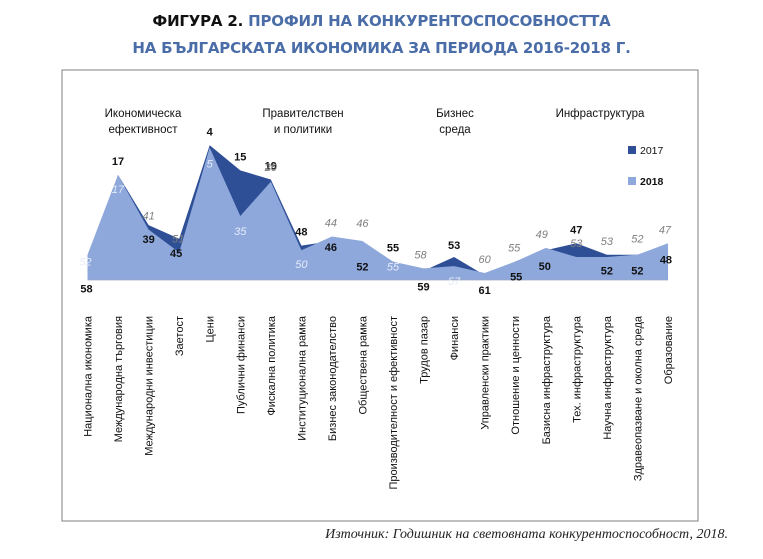 The height and width of the screenshot is (559, 763). What do you see at coordinates (485, 291) in the screenshot?
I see `data-label-2017: 61` at bounding box center [485, 291].